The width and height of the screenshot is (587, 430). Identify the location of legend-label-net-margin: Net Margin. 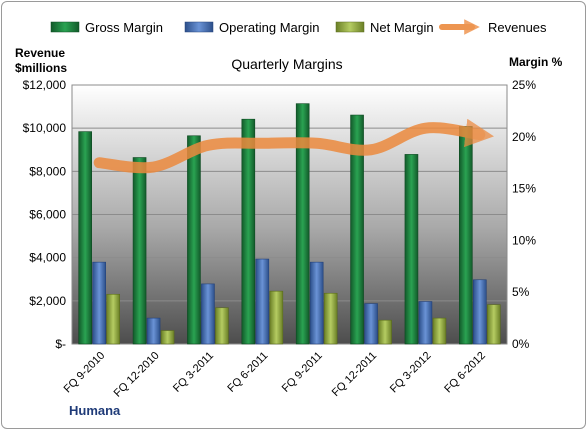
(402, 27).